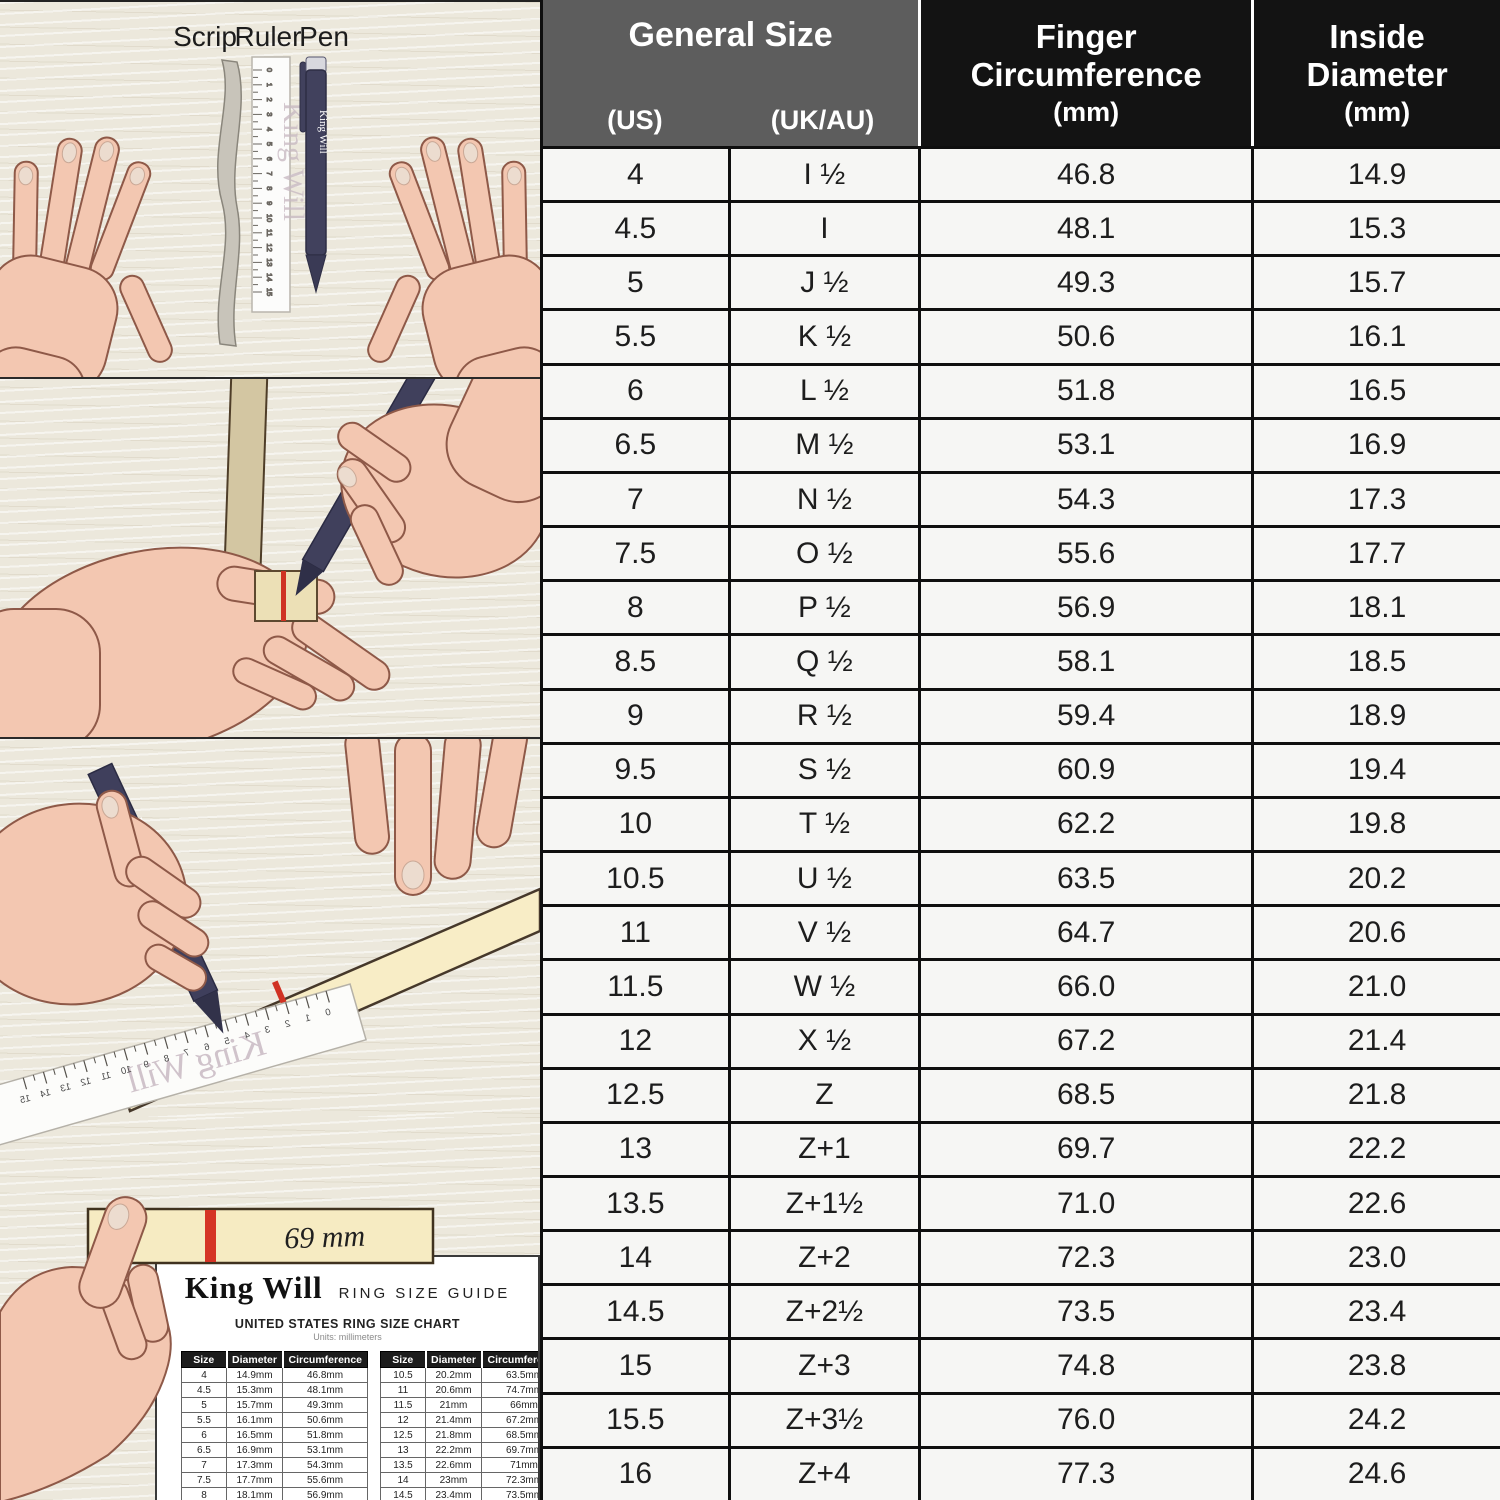 The image size is (1500, 1500). I want to click on cell-ukau: P ½, so click(822, 608).